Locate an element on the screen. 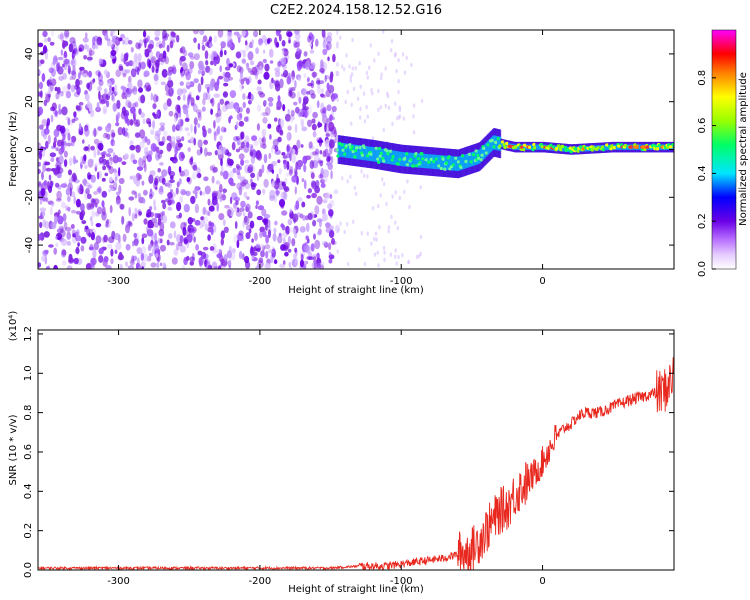  snr-y-multiplier: (x10⁴) is located at coordinates (13, 326).